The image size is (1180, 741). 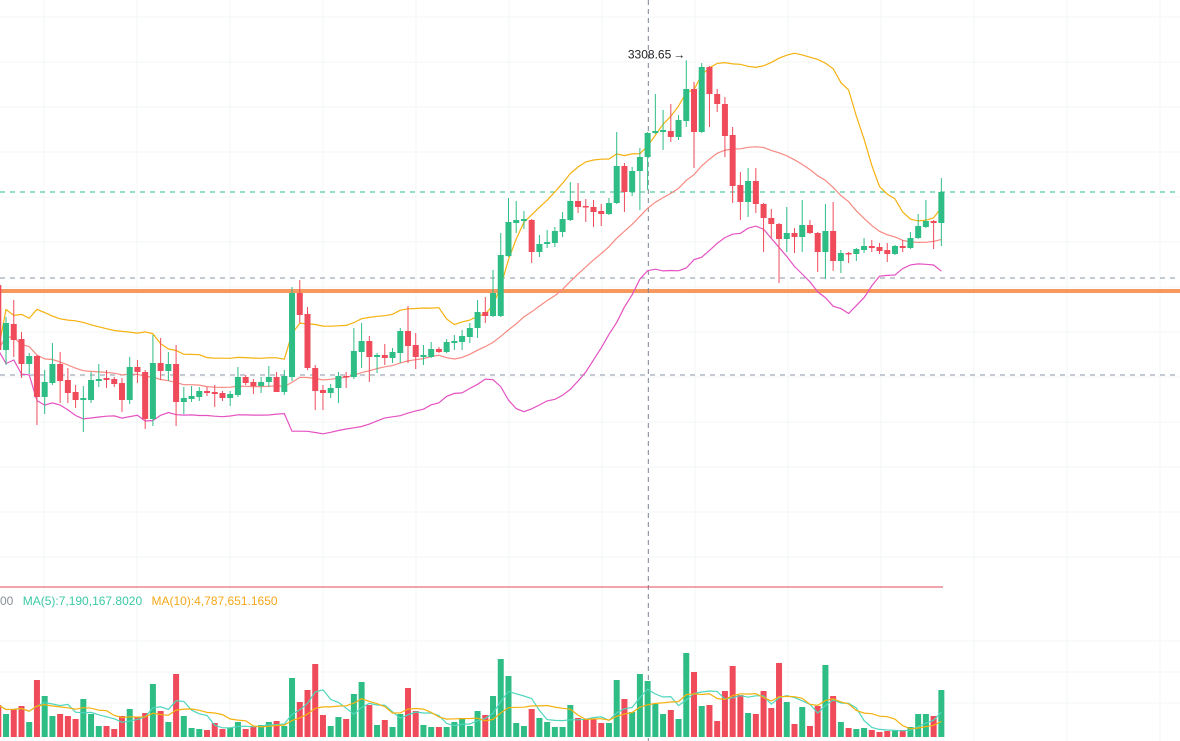 What do you see at coordinates (82, 601) in the screenshot?
I see `volume-ma5-label: MA(5):7,190,167.8020` at bounding box center [82, 601].